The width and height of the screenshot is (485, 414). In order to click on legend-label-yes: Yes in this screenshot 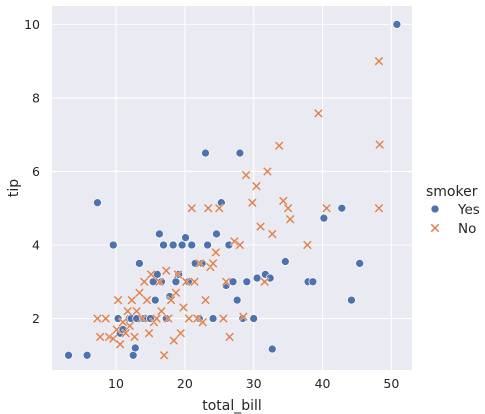, I will do `click(468, 210)`.